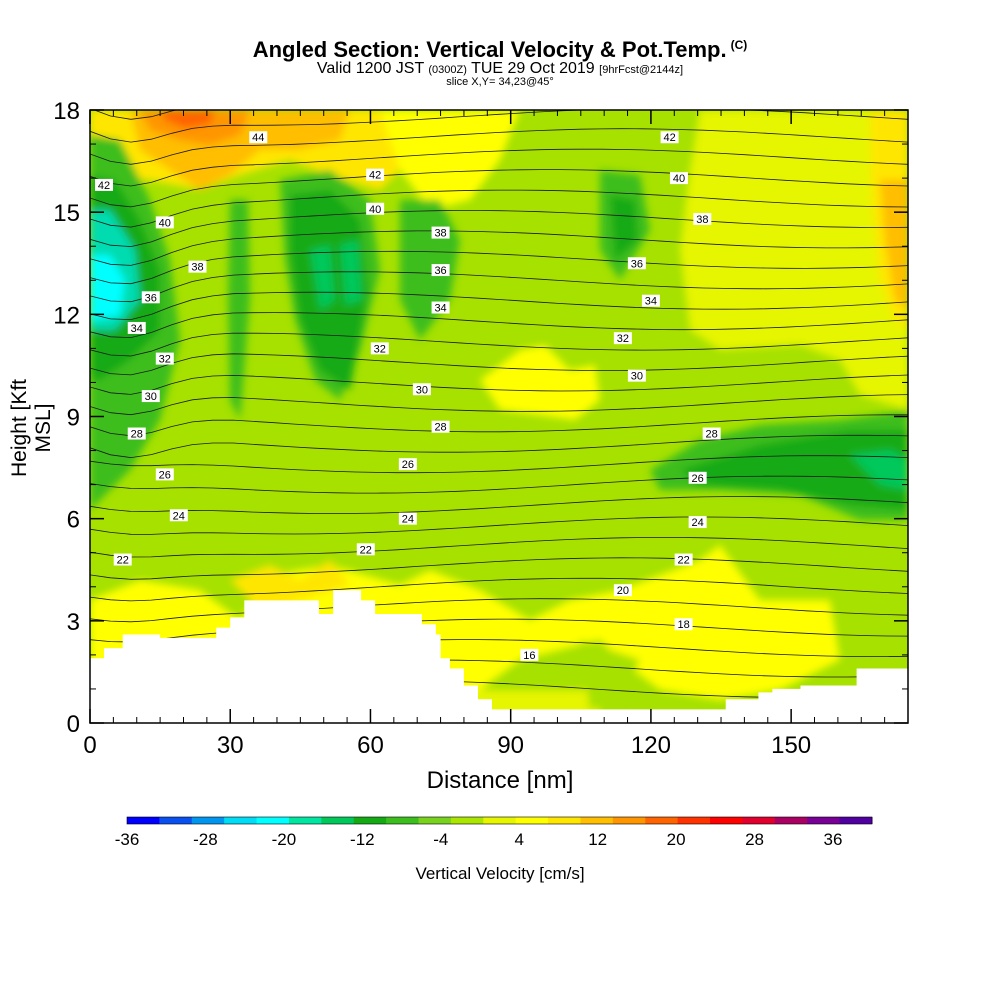  Describe the element at coordinates (205, 839) in the screenshot. I see `colorbar-tick-label: -28` at that location.